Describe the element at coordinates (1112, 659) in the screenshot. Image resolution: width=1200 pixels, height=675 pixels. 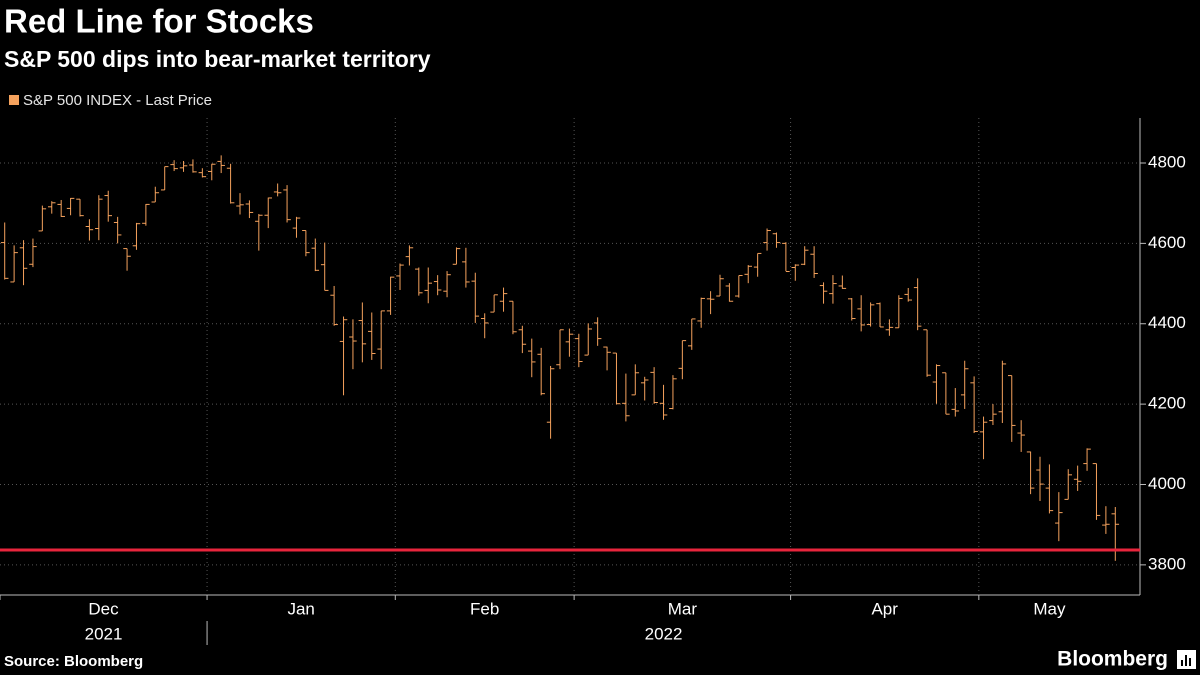
I see `brand: Bloomberg` at that location.